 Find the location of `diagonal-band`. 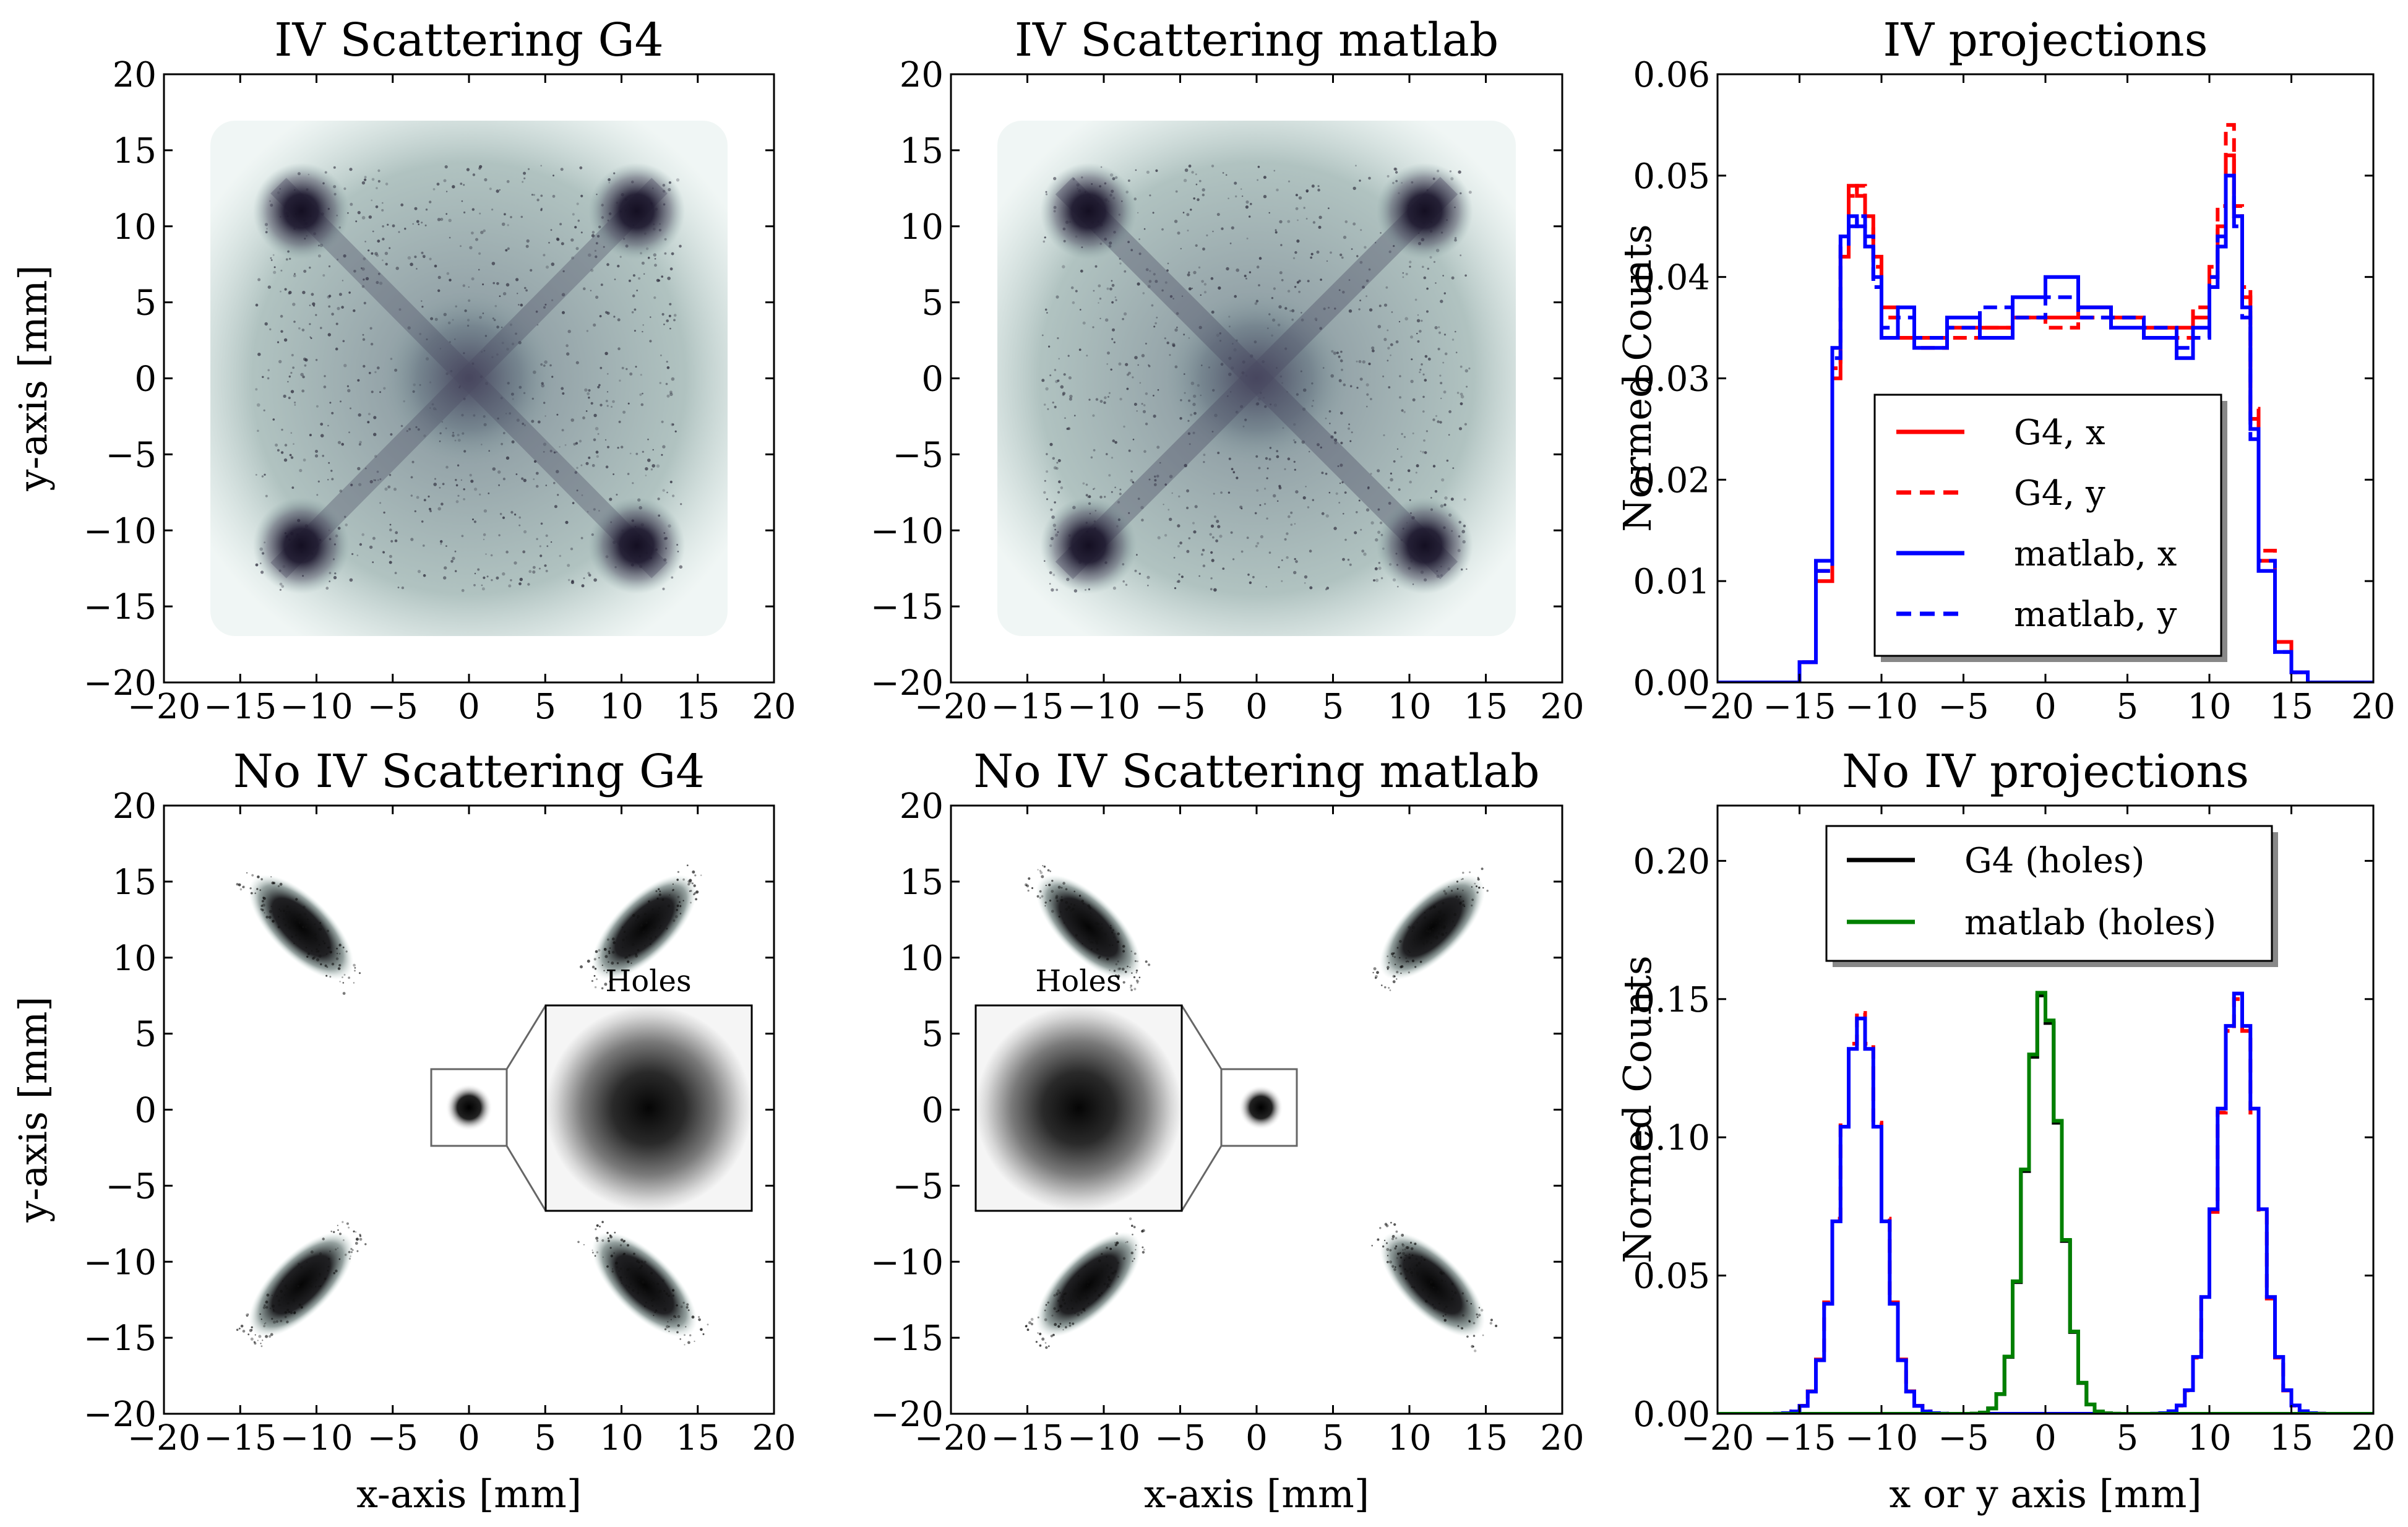

diagonal-band is located at coordinates (1257, 378).